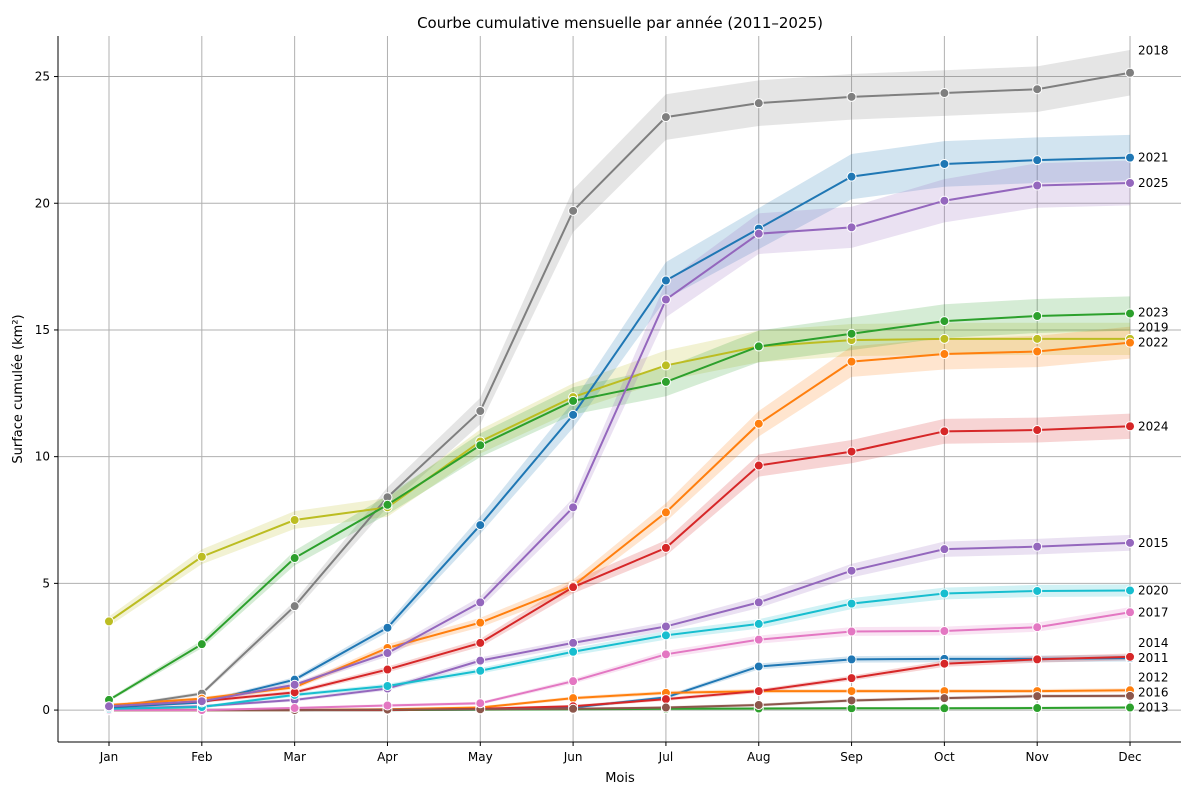 The width and height of the screenshot is (1183, 798). Describe the element at coordinates (665, 757) in the screenshot. I see `x-tick-label: Jul` at that location.